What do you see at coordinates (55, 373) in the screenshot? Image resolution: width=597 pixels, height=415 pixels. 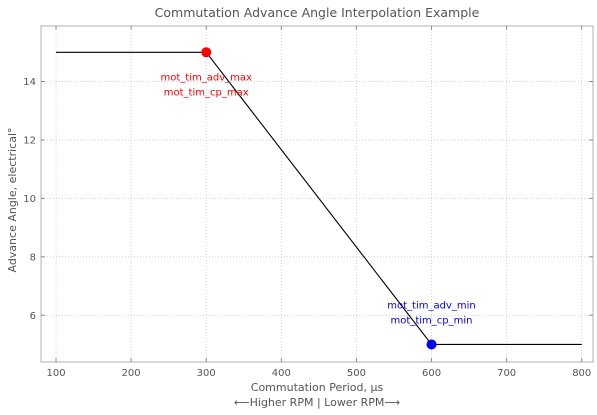 I see `x-tick-label: 100` at bounding box center [55, 373].